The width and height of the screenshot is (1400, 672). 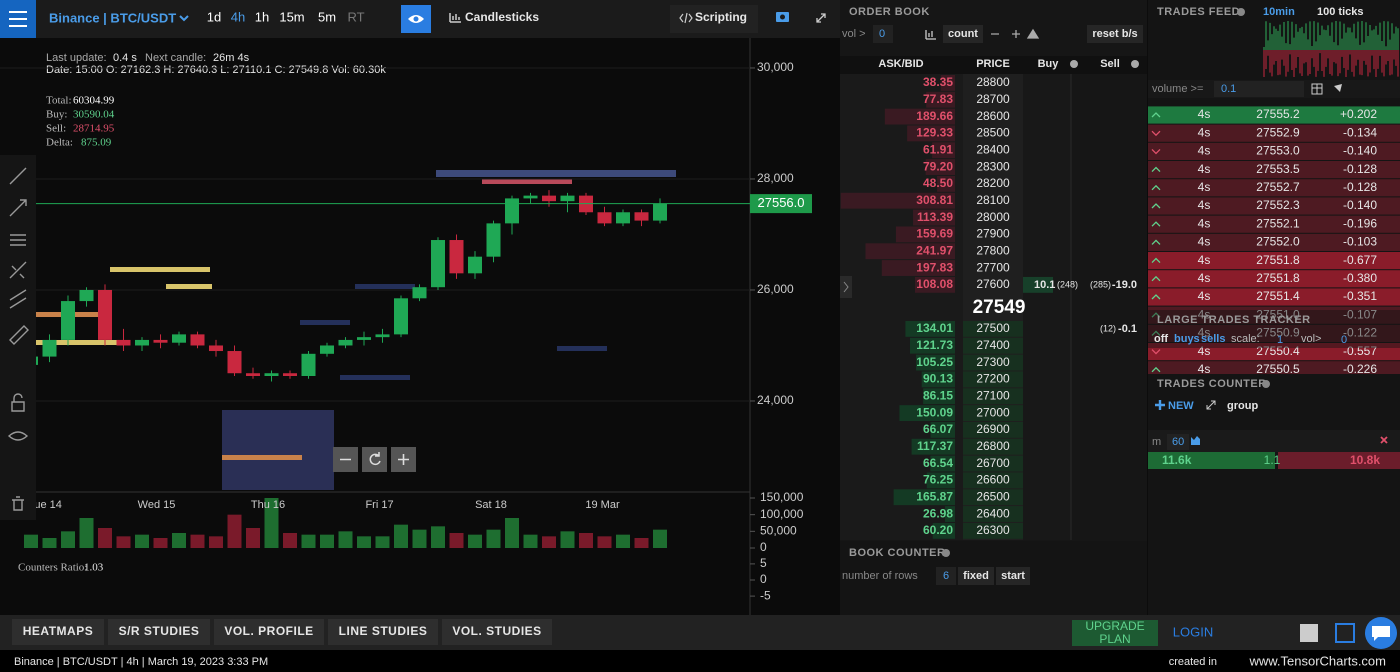 What do you see at coordinates (18, 436) in the screenshot?
I see `tool-eye` at bounding box center [18, 436].